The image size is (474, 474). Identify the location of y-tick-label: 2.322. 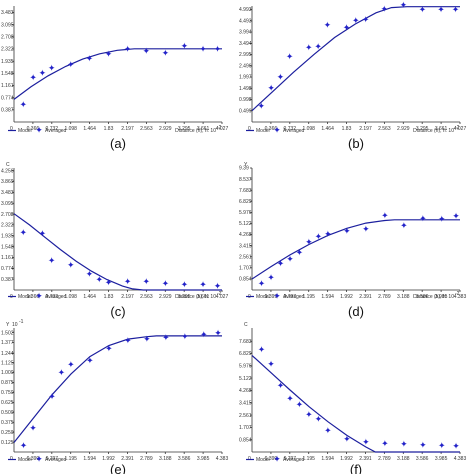
(7, 226).